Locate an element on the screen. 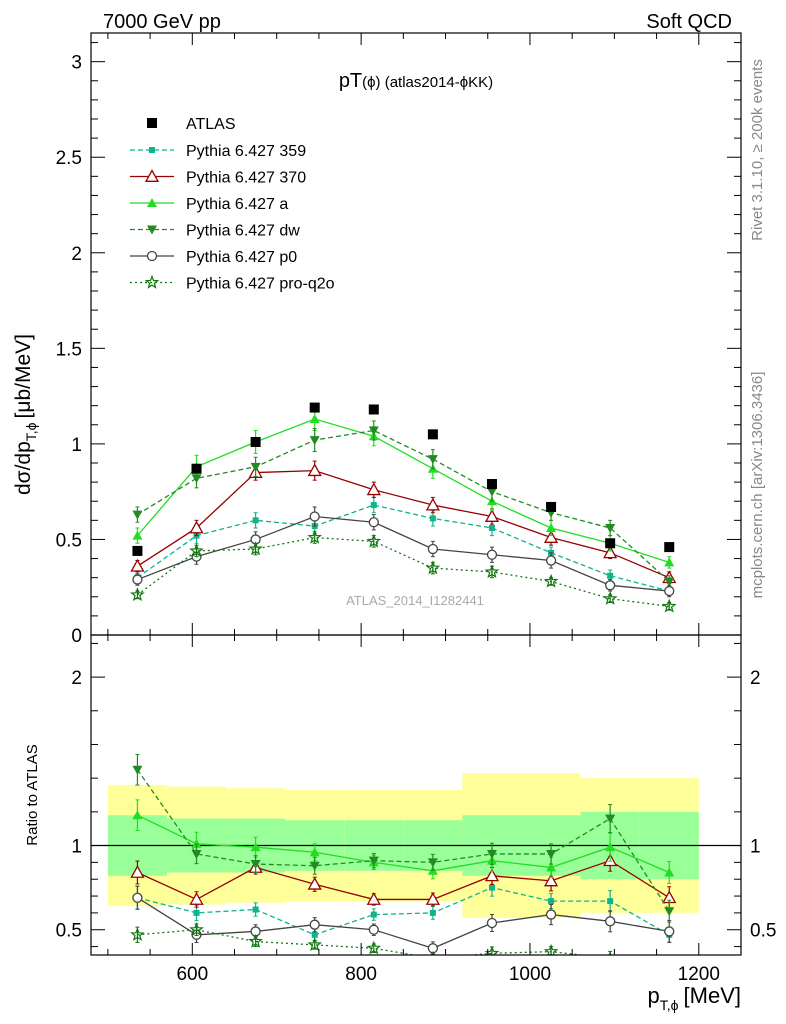 This screenshot has width=786, height=1024. header-right: Soft QCD is located at coordinates (689, 22).